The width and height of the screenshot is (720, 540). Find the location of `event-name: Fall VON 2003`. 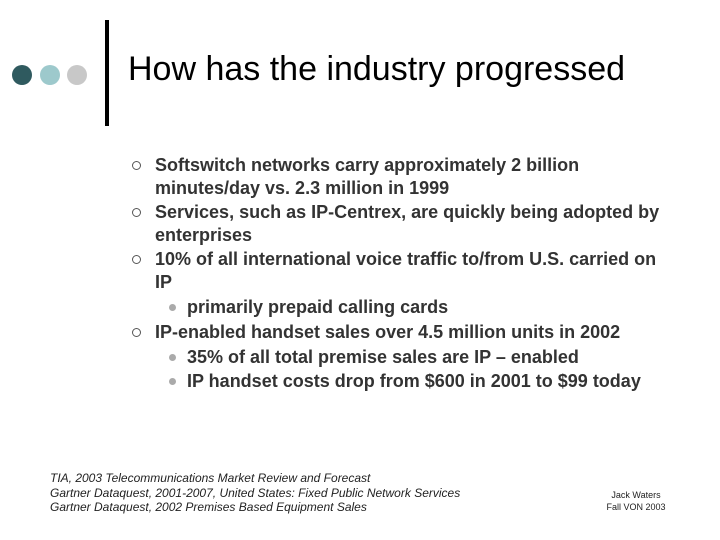

event-name: Fall VON 2003 is located at coordinates (636, 507).